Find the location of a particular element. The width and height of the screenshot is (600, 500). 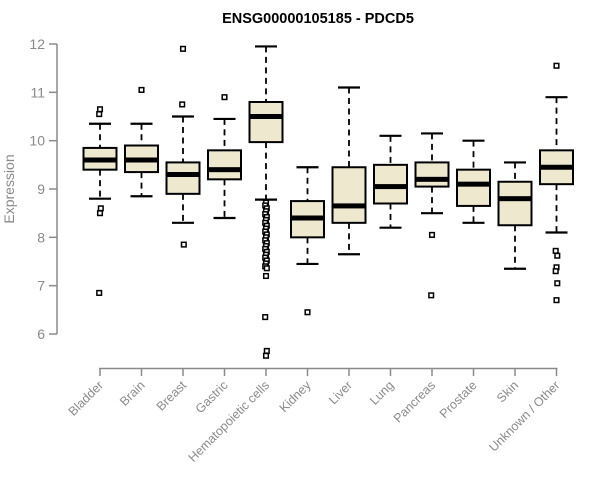

x-tick-label: Pancreas is located at coordinates (414, 401).